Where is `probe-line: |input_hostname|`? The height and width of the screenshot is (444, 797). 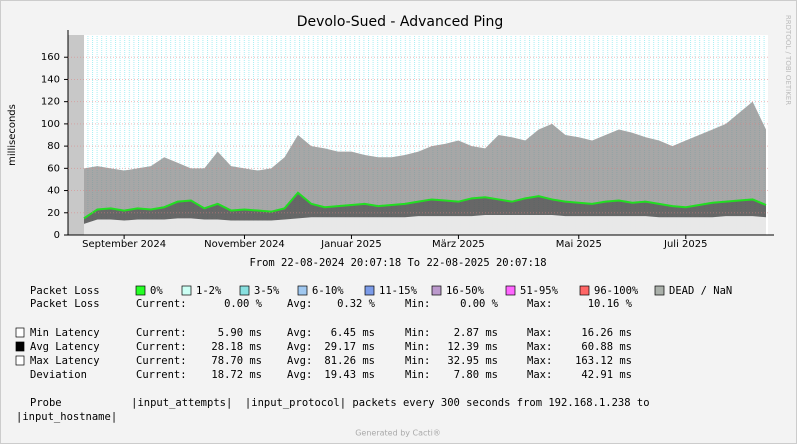
probe-line: |input_hostname| is located at coordinates (66, 417).